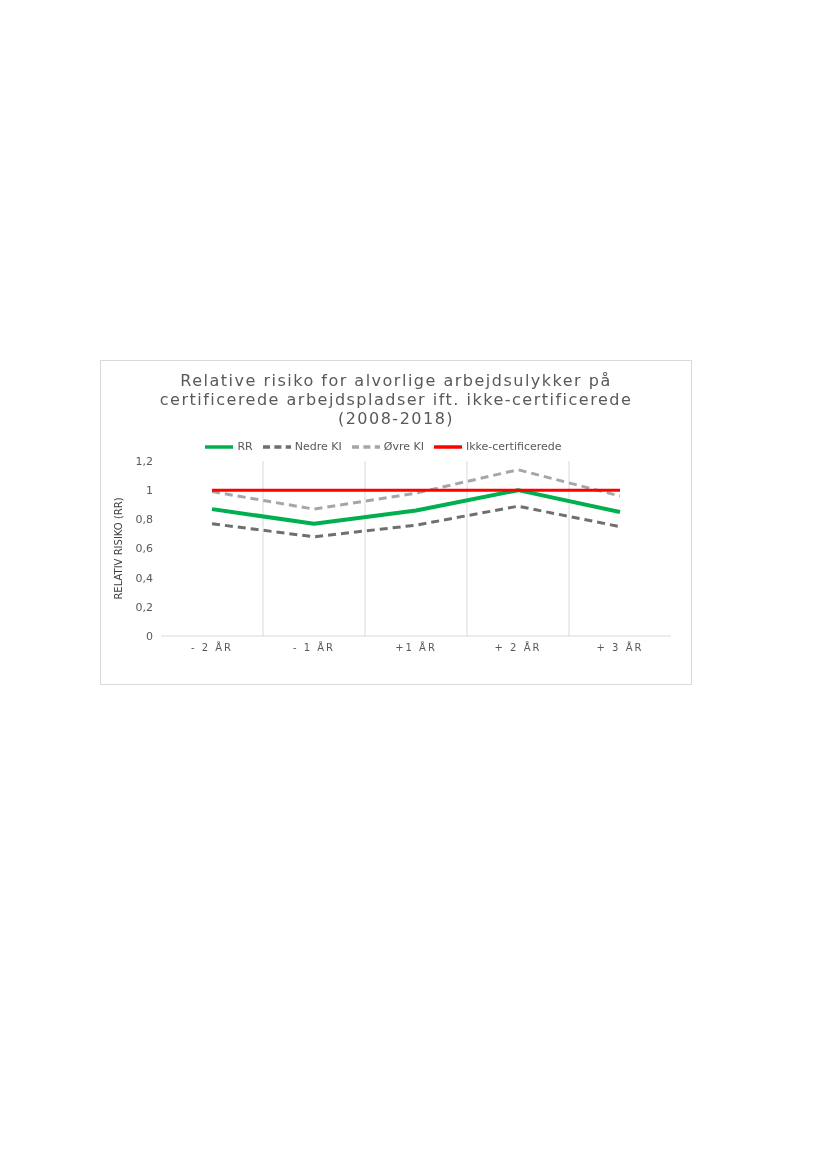 This screenshot has height=1169, width=827. What do you see at coordinates (396, 399) in the screenshot?
I see `chart-title: Relative risiko for alvorlige arbejdsulykker på certificerede arbejdspladser ift. ikke-certificerede (2008-2018)` at bounding box center [396, 399].